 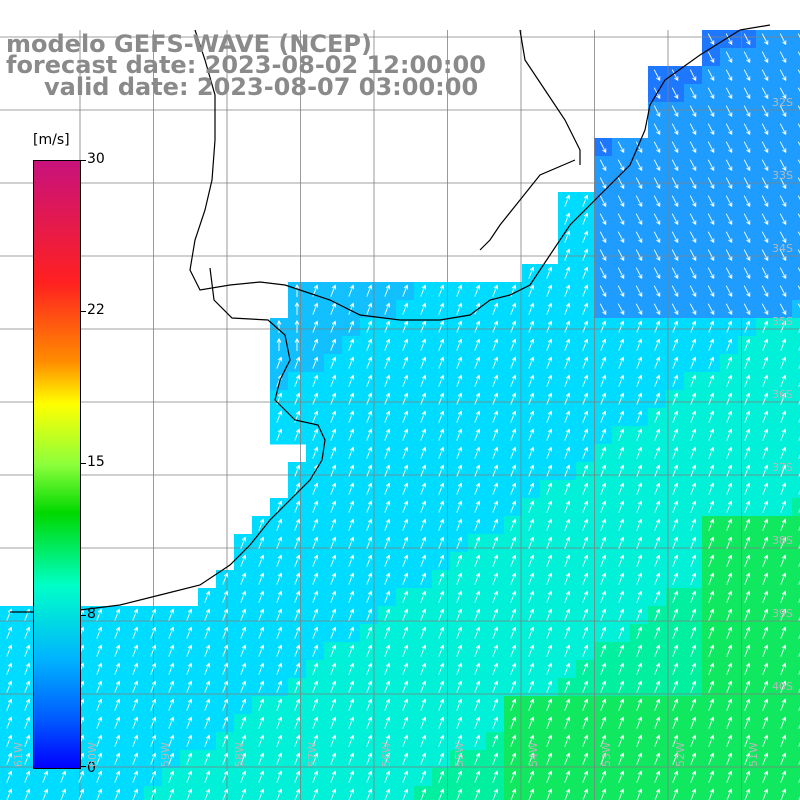 I want to click on longitude-label: 61W, so click(x=18, y=754).